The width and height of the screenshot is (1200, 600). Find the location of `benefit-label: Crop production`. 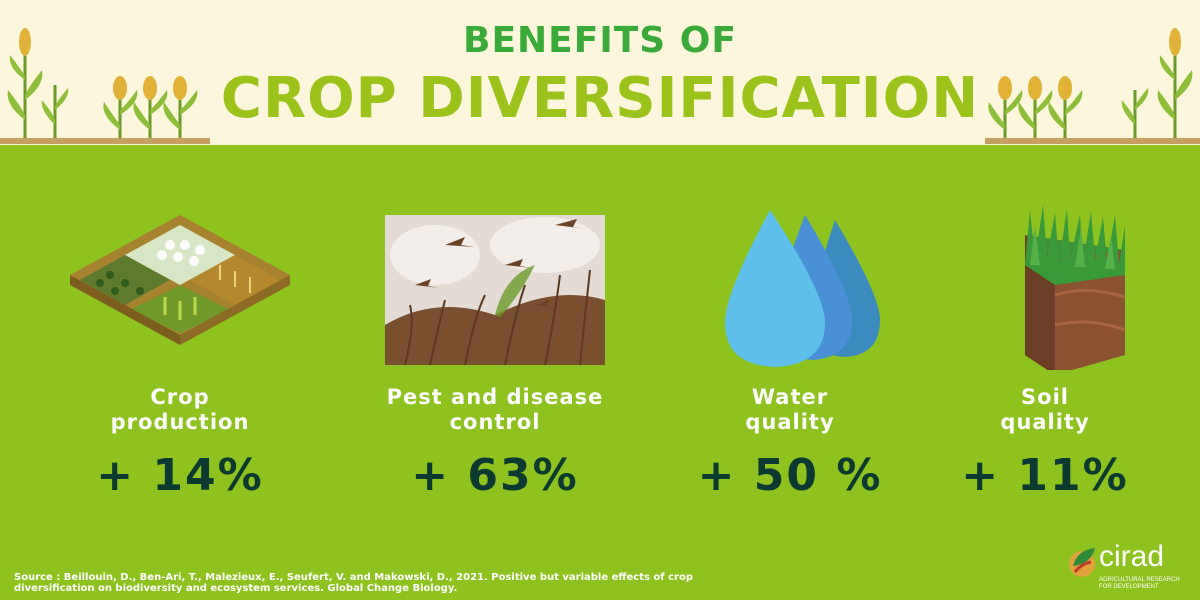

benefit-label: Crop production is located at coordinates (180, 409).